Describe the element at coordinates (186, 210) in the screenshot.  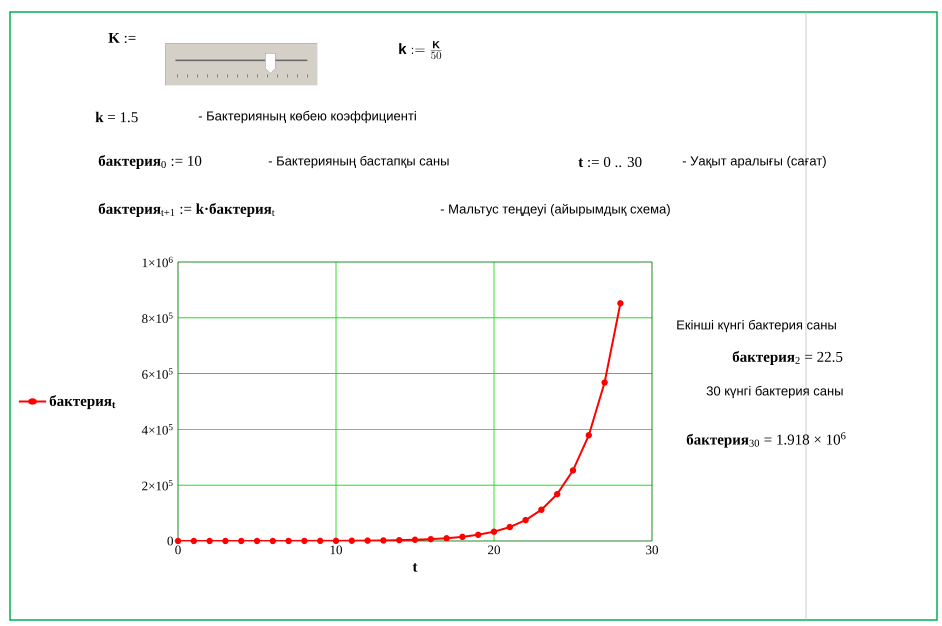
I see `text: бактерия$_{t+1}$ := k·бактерия$_{t}$` at that location.